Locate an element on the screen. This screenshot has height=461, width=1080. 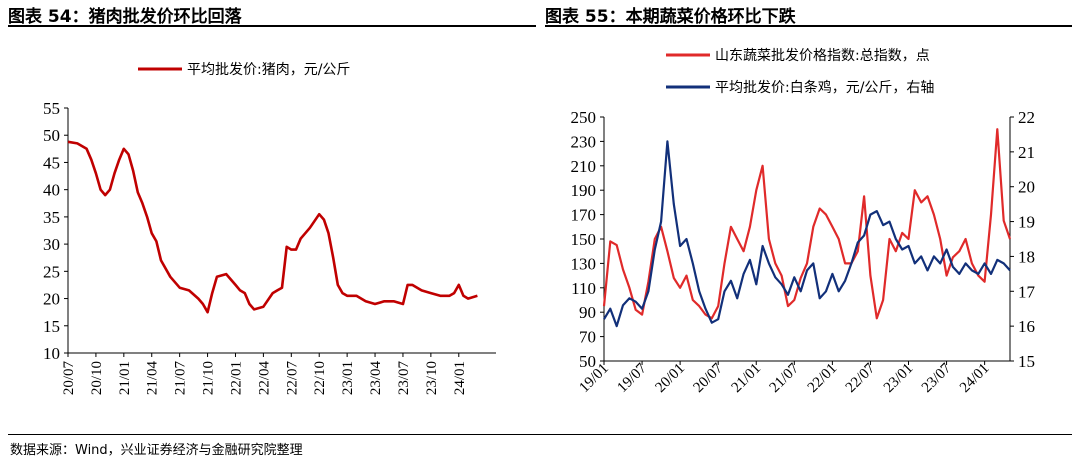
left-x-tick-label: 23/10 is located at coordinates (432, 378).